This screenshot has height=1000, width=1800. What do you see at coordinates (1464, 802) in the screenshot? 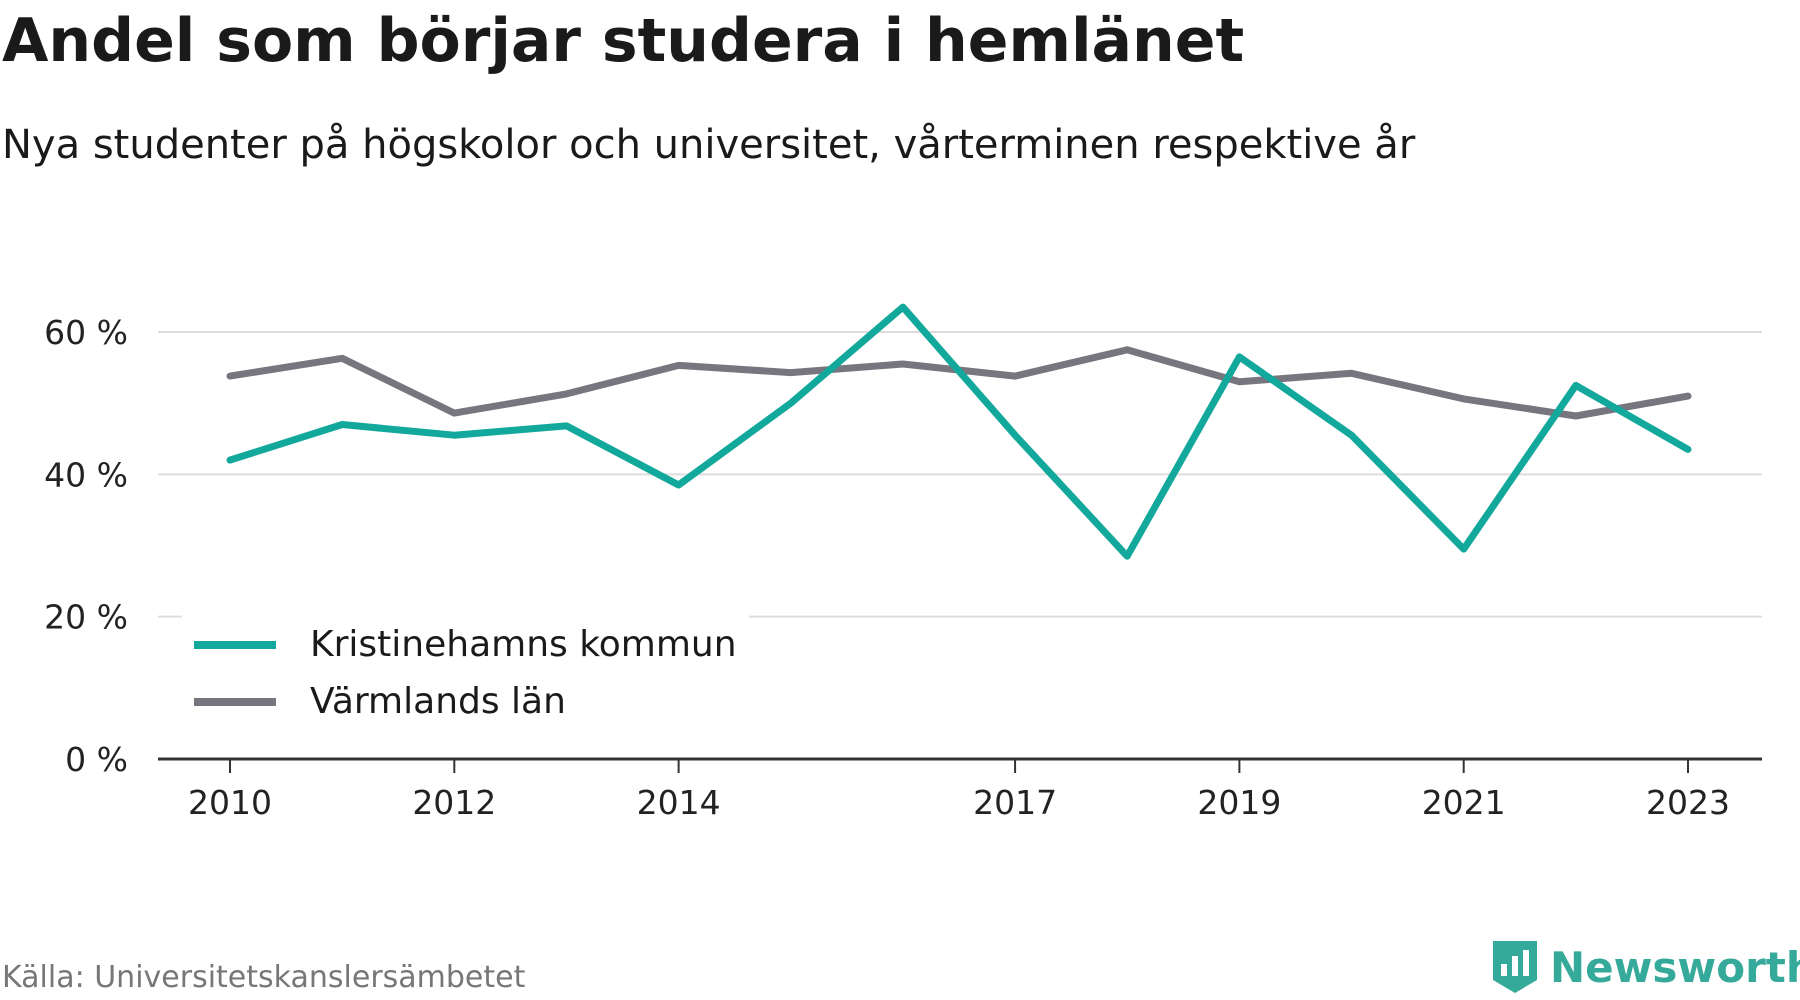
I see `x-tick-label: 2021` at bounding box center [1464, 802].